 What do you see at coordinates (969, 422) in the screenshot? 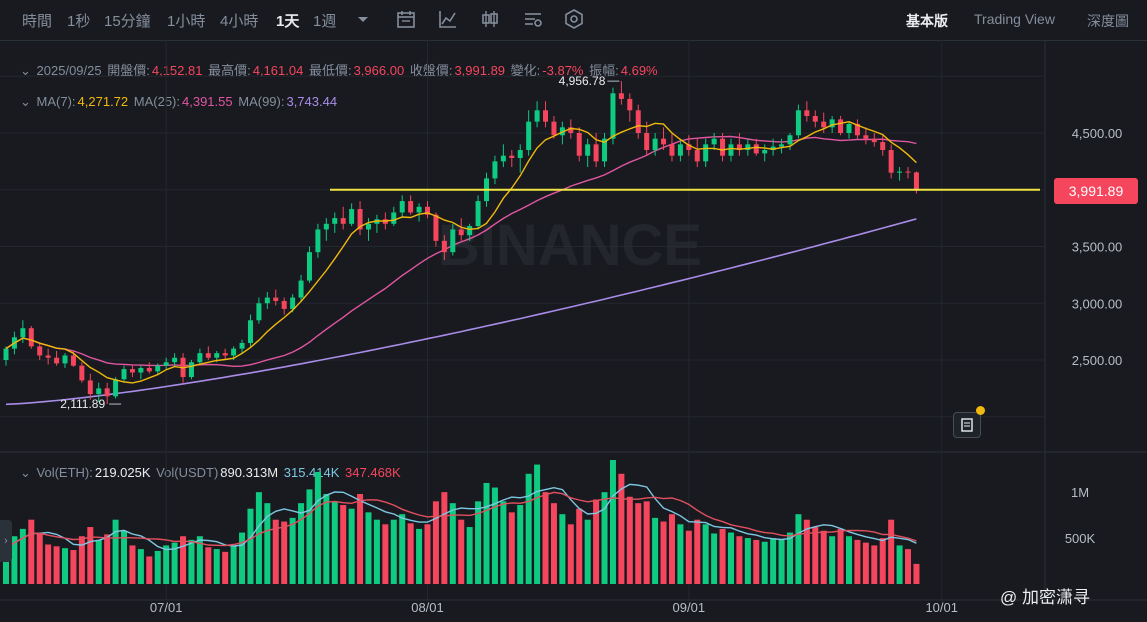
I see `alert-badge-icon` at bounding box center [969, 422].